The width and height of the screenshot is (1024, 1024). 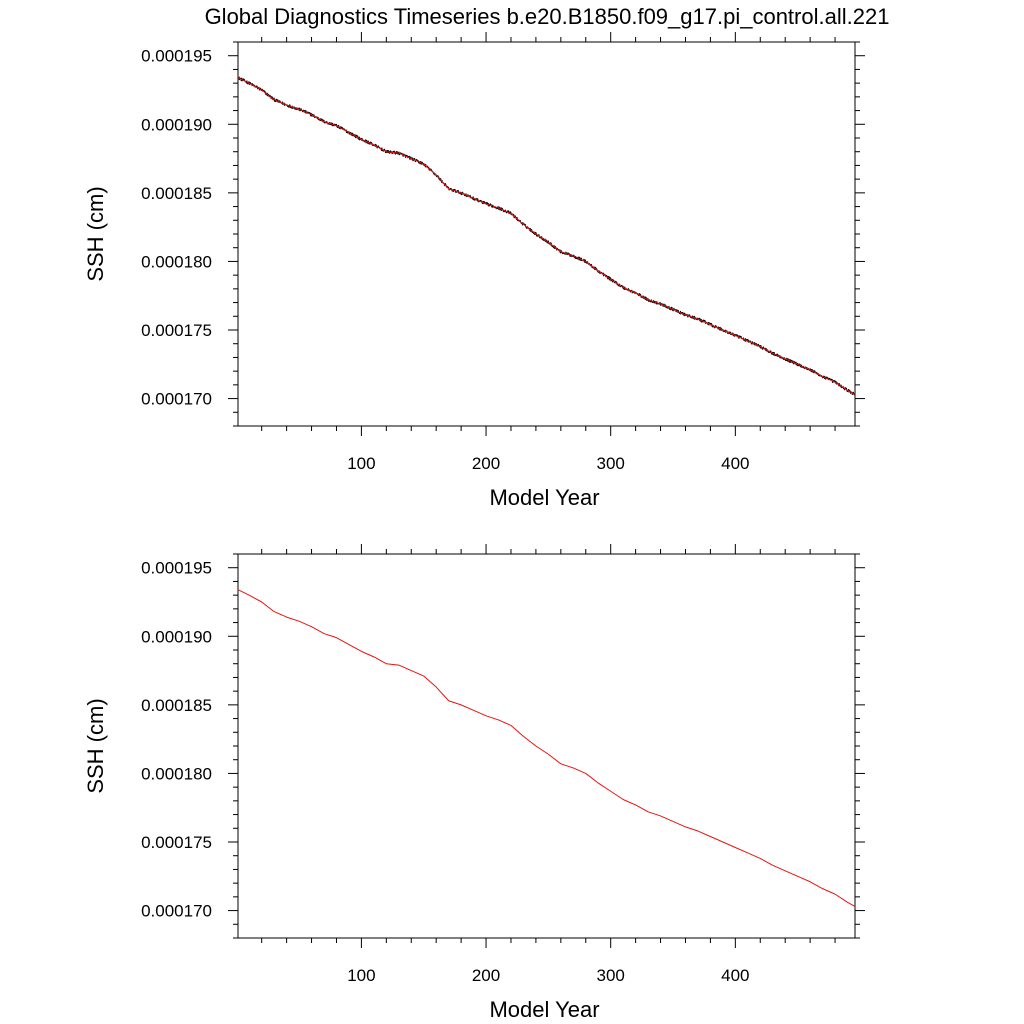 I want to click on bottom-y-tick-label: 0.000170, so click(x=176, y=911).